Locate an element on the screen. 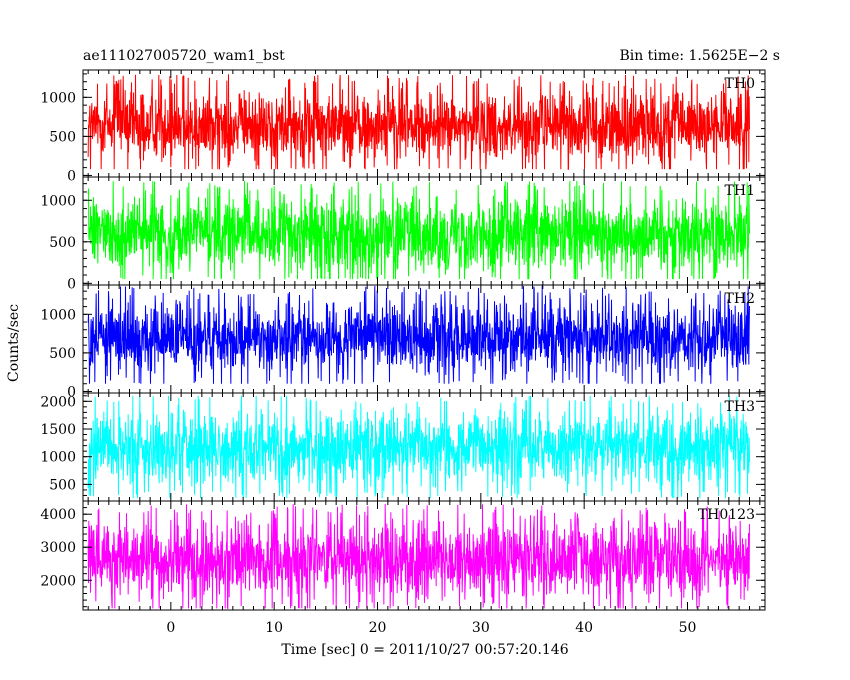 Image resolution: width=850 pixels, height=680 pixels. panel-label-th3: TH3 is located at coordinates (740, 407).